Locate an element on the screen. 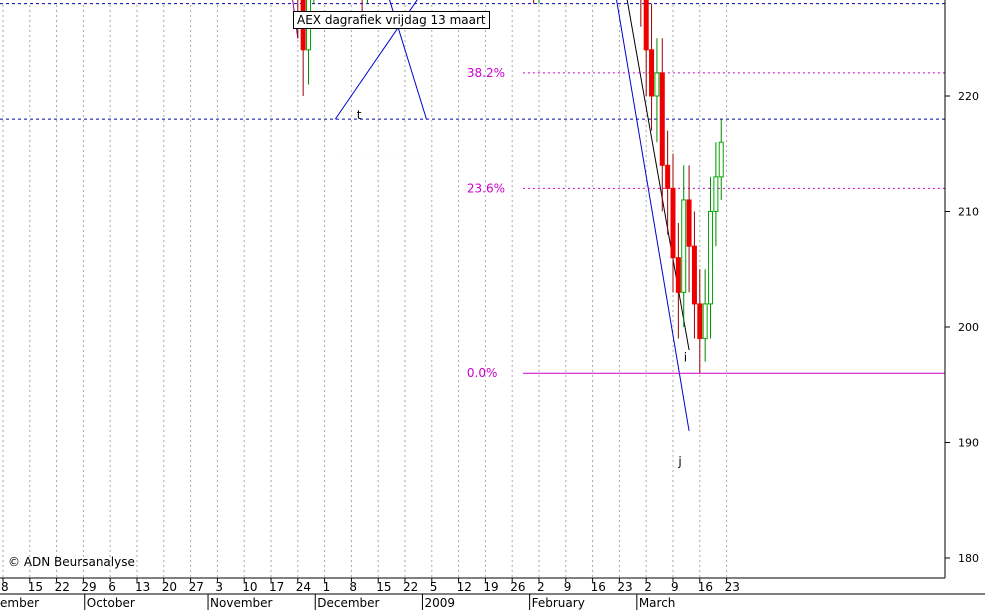 This screenshot has width=985, height=610. x-tick-label: 6 is located at coordinates (112, 587).